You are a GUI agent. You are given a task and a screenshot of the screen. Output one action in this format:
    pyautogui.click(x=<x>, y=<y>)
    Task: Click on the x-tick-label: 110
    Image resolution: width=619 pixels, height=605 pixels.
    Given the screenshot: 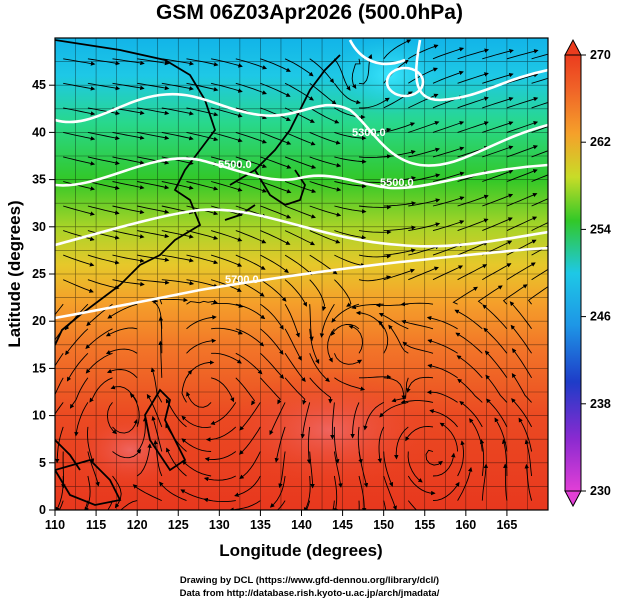 What is the action you would take?
    pyautogui.click(x=55, y=525)
    